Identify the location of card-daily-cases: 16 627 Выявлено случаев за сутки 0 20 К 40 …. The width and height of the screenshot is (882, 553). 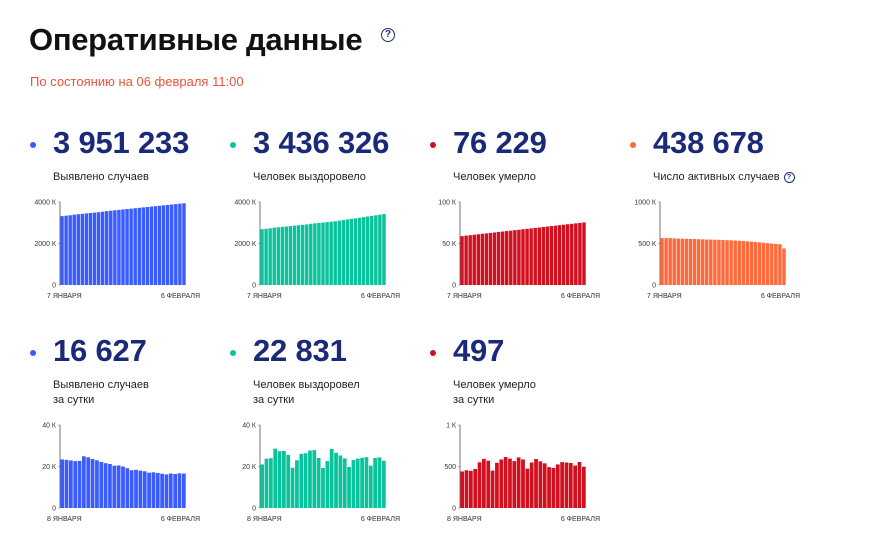
(130, 433).